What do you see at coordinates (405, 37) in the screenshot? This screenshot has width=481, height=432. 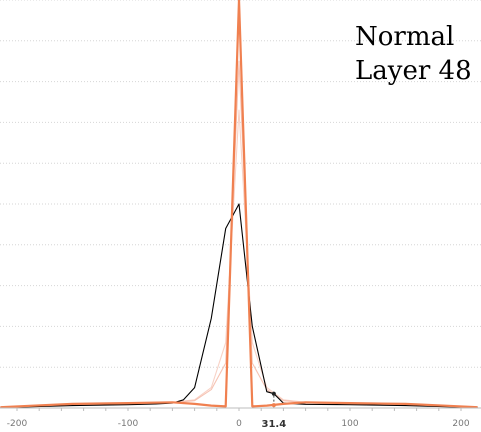 I see `annotation-line-1: Normal` at bounding box center [405, 37].